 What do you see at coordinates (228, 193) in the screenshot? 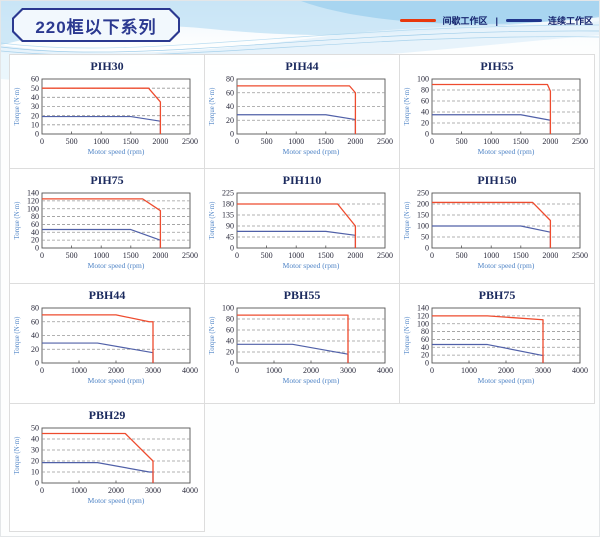
I see `svg-text: 225` at bounding box center [228, 193].